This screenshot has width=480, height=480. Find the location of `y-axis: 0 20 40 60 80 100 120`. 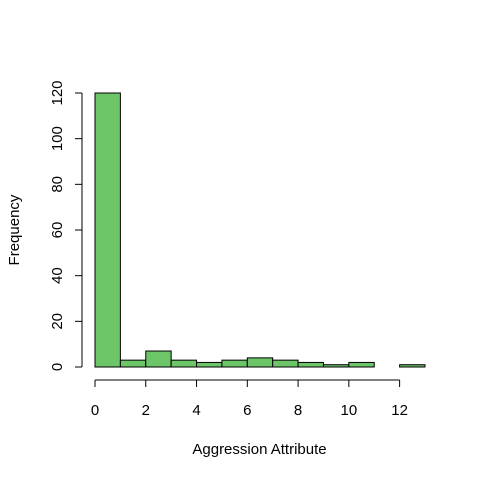

y-axis: 0 20 40 60 80 100 120 is located at coordinates (66, 225).